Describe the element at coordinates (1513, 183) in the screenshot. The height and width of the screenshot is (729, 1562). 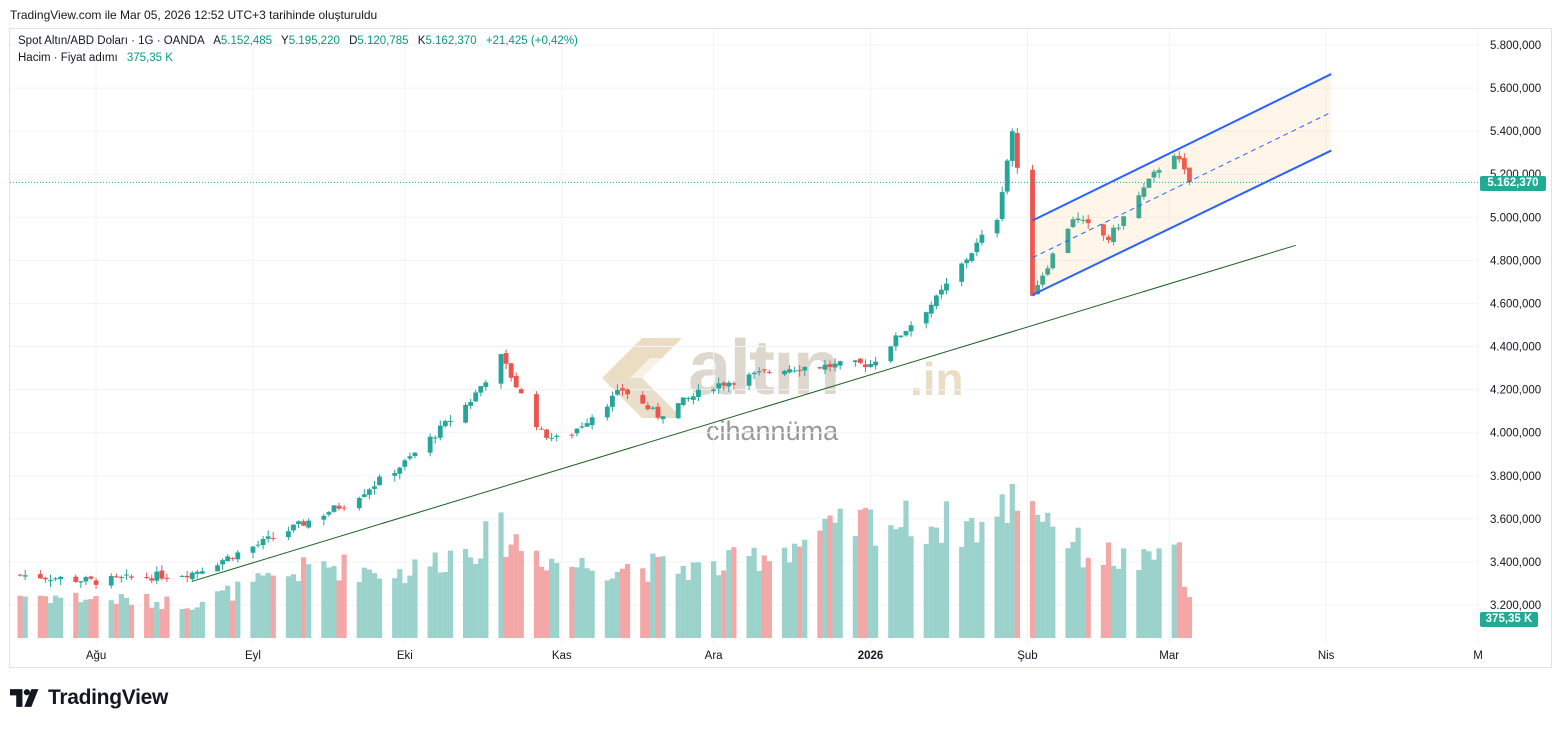
I see `last-price-badge: 5.162,370` at that location.